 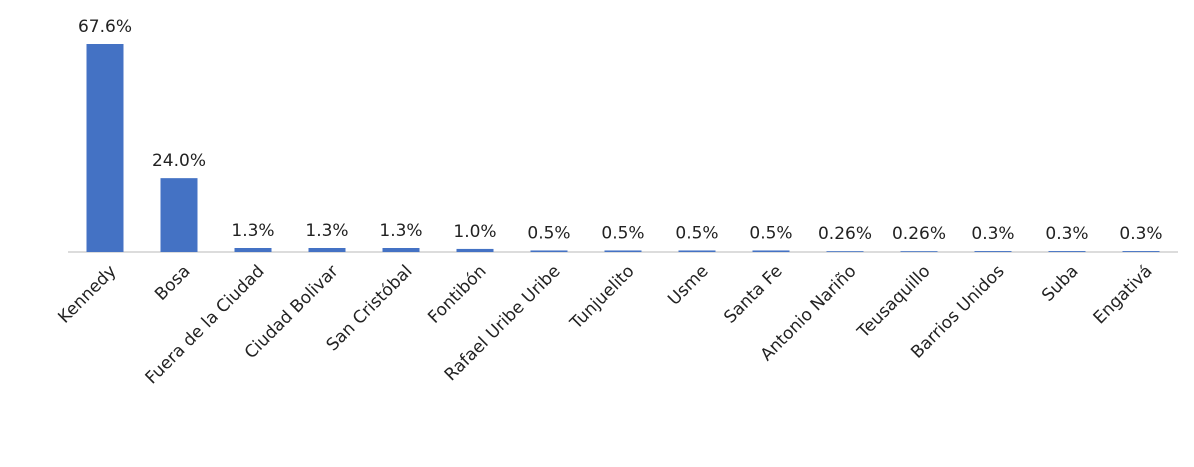 I want to click on x-tick-label: Usme, so click(x=688, y=285).